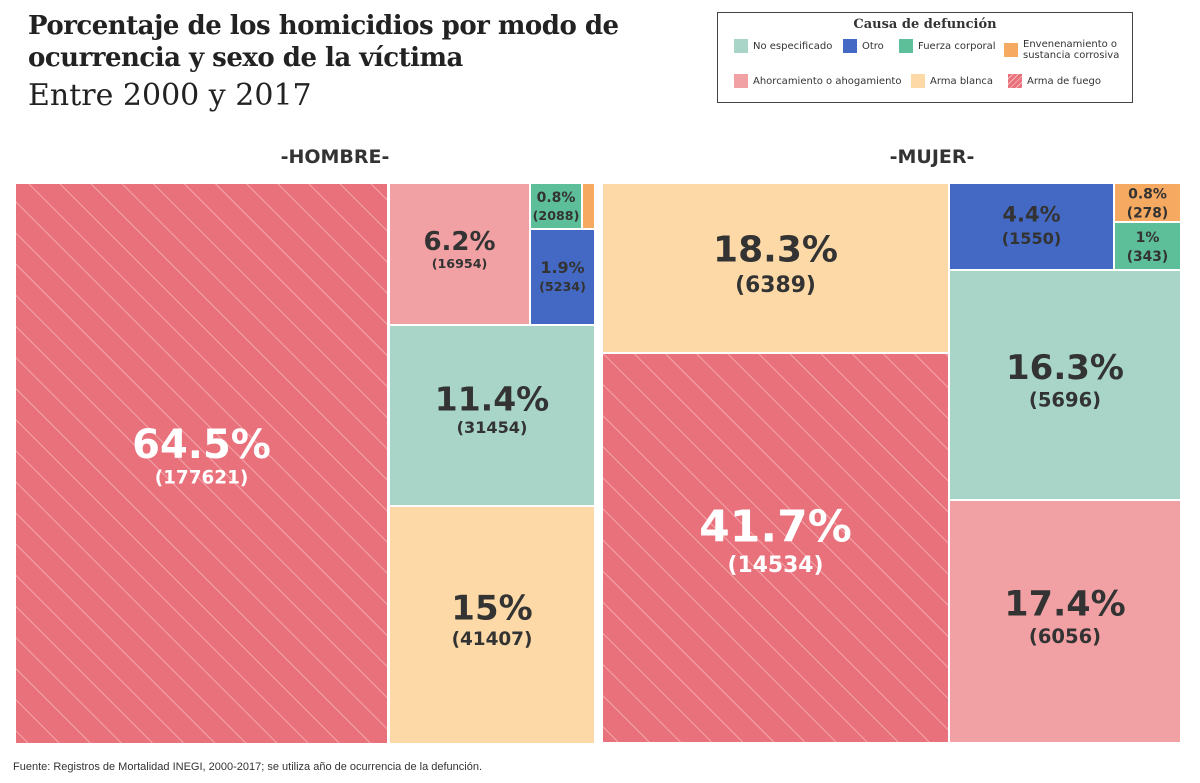 The height and width of the screenshot is (783, 1200). Describe the element at coordinates (459, 242) in the screenshot. I see `cell-percent-label: 6.2%` at that location.